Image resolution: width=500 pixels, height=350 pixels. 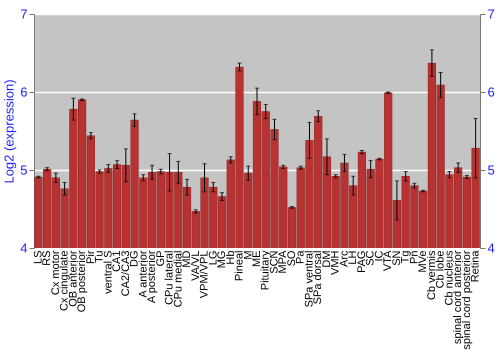 I want to click on x-tick-label: Tg, so click(x=406, y=257).